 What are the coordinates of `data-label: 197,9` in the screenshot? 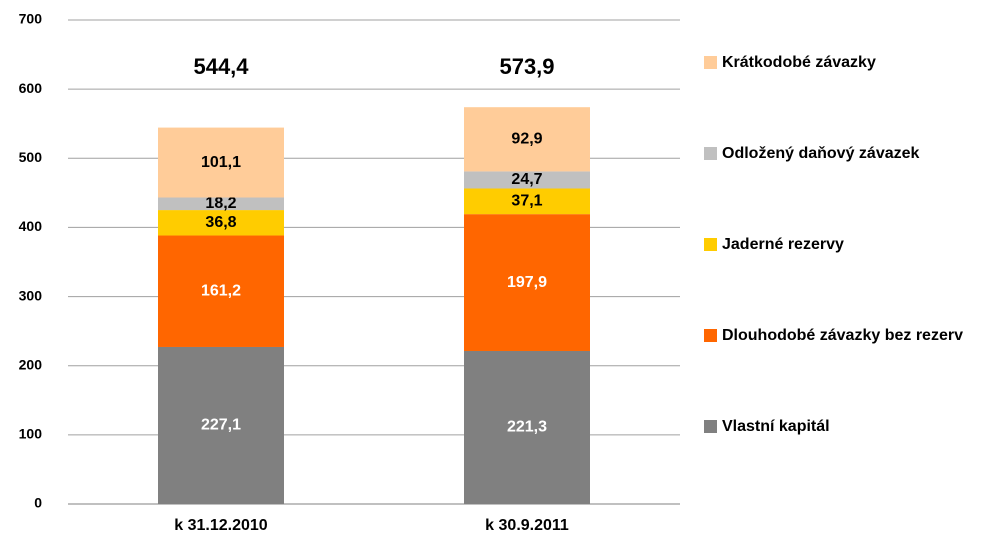 It's located at (527, 282).